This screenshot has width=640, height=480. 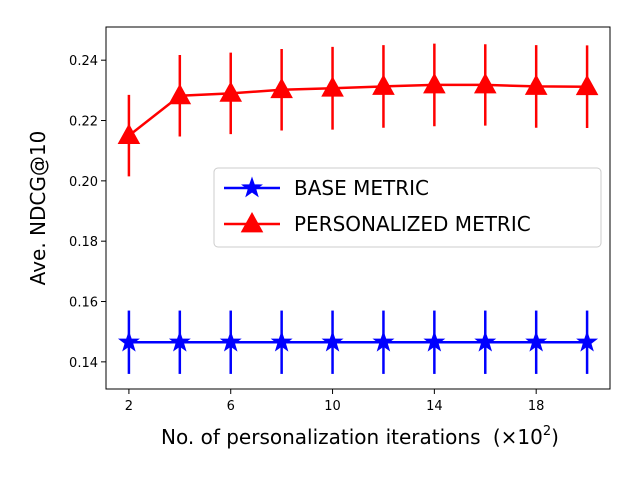 I want to click on x-tick-label: 6, so click(x=231, y=406).